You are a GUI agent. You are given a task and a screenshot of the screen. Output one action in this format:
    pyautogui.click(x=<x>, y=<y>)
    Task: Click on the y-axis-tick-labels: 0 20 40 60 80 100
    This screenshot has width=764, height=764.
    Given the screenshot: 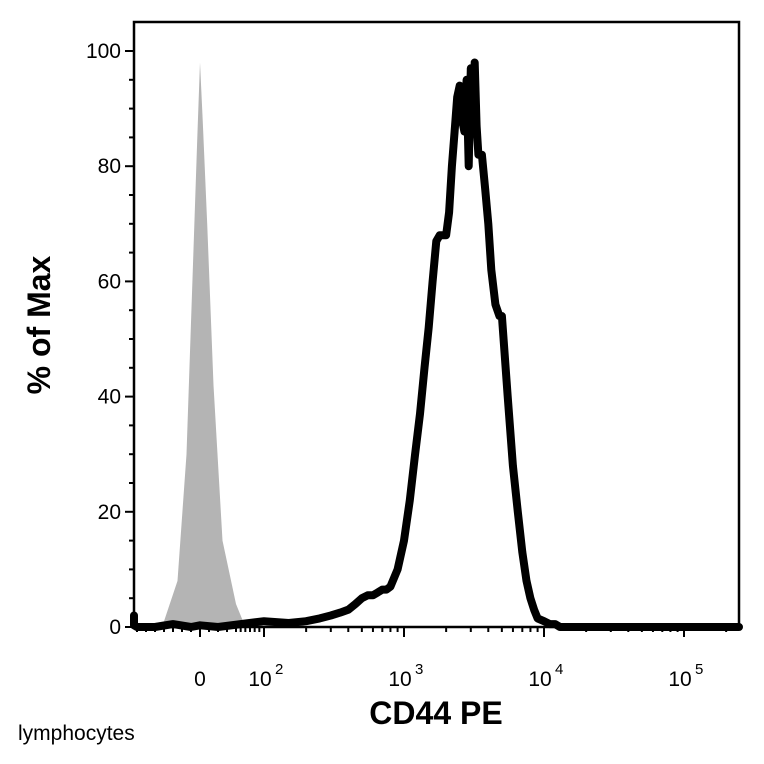 What is the action you would take?
    pyautogui.click(x=103, y=339)
    